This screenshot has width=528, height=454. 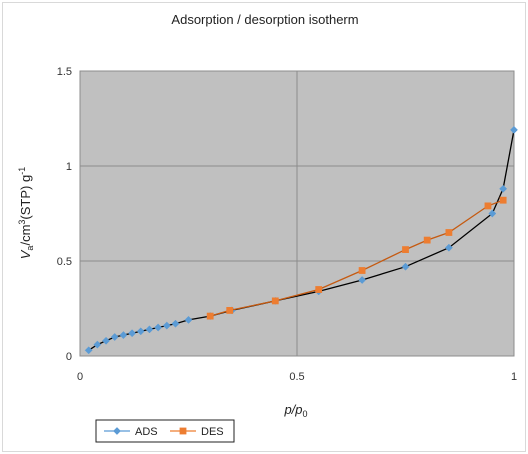 I want to click on legend-box, so click(x=165, y=431).